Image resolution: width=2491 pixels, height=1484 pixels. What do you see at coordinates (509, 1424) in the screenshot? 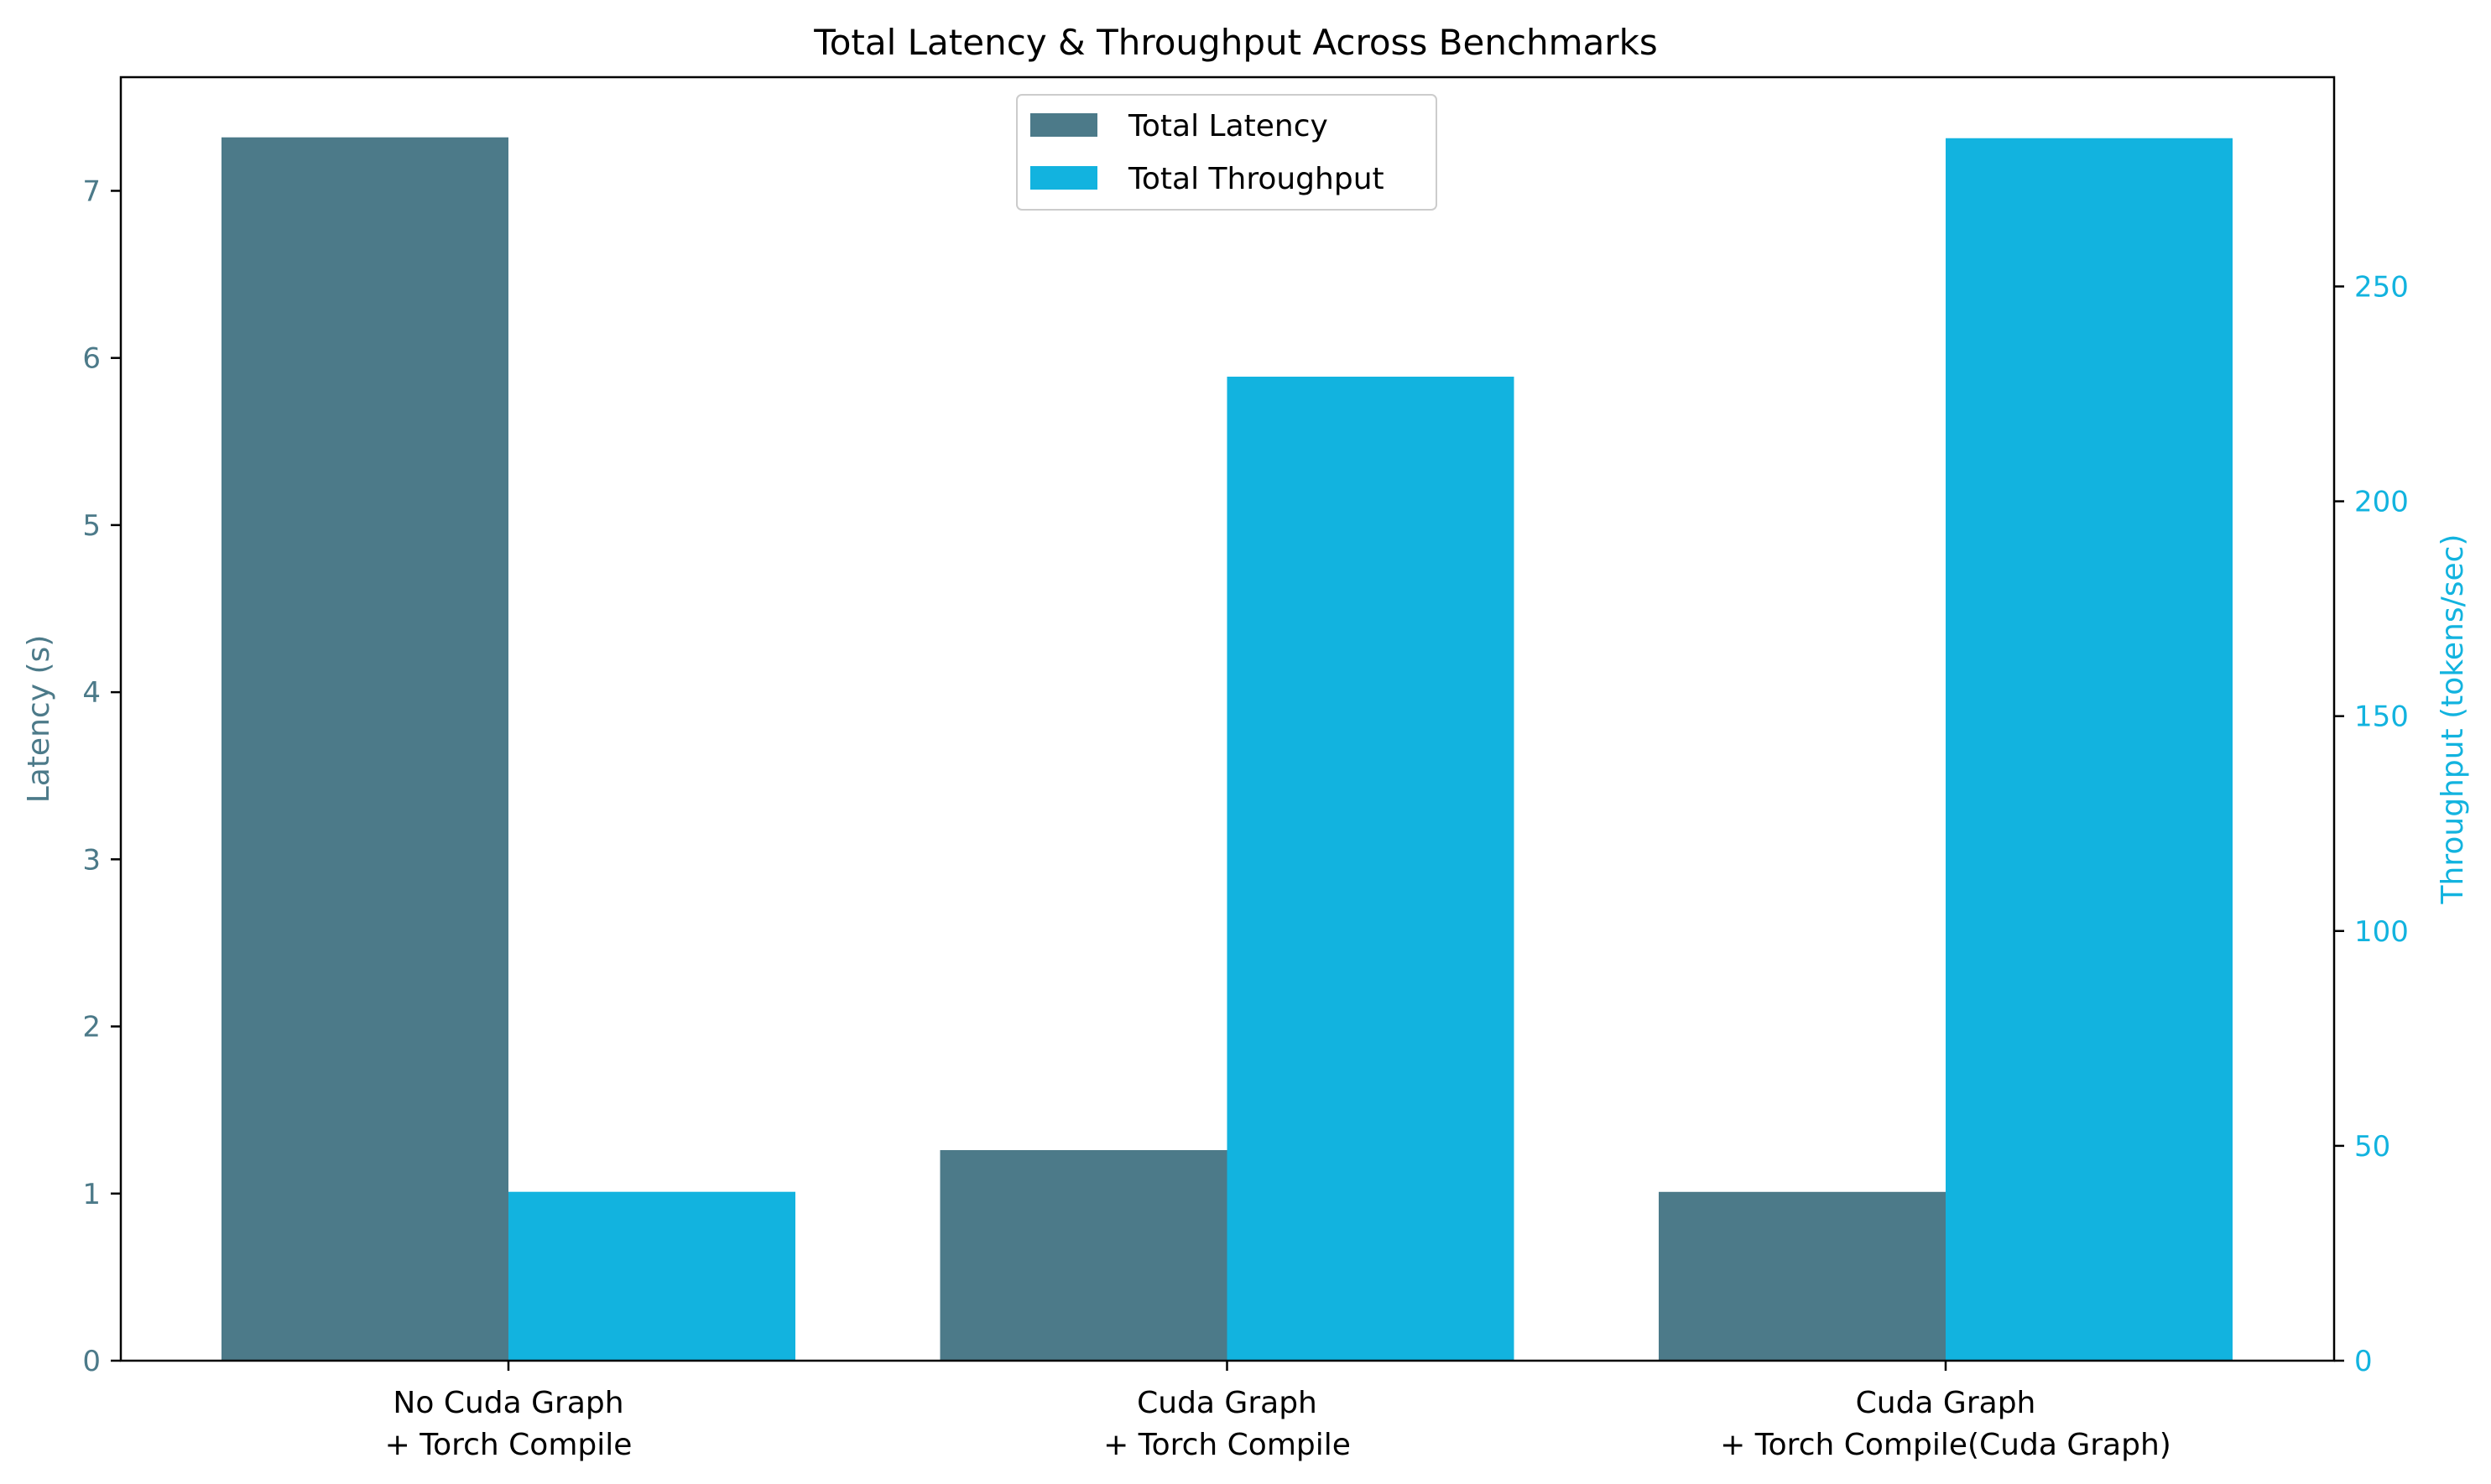
I see `x-tick-label: No Cuda Graph + Torch Compile` at bounding box center [509, 1424].